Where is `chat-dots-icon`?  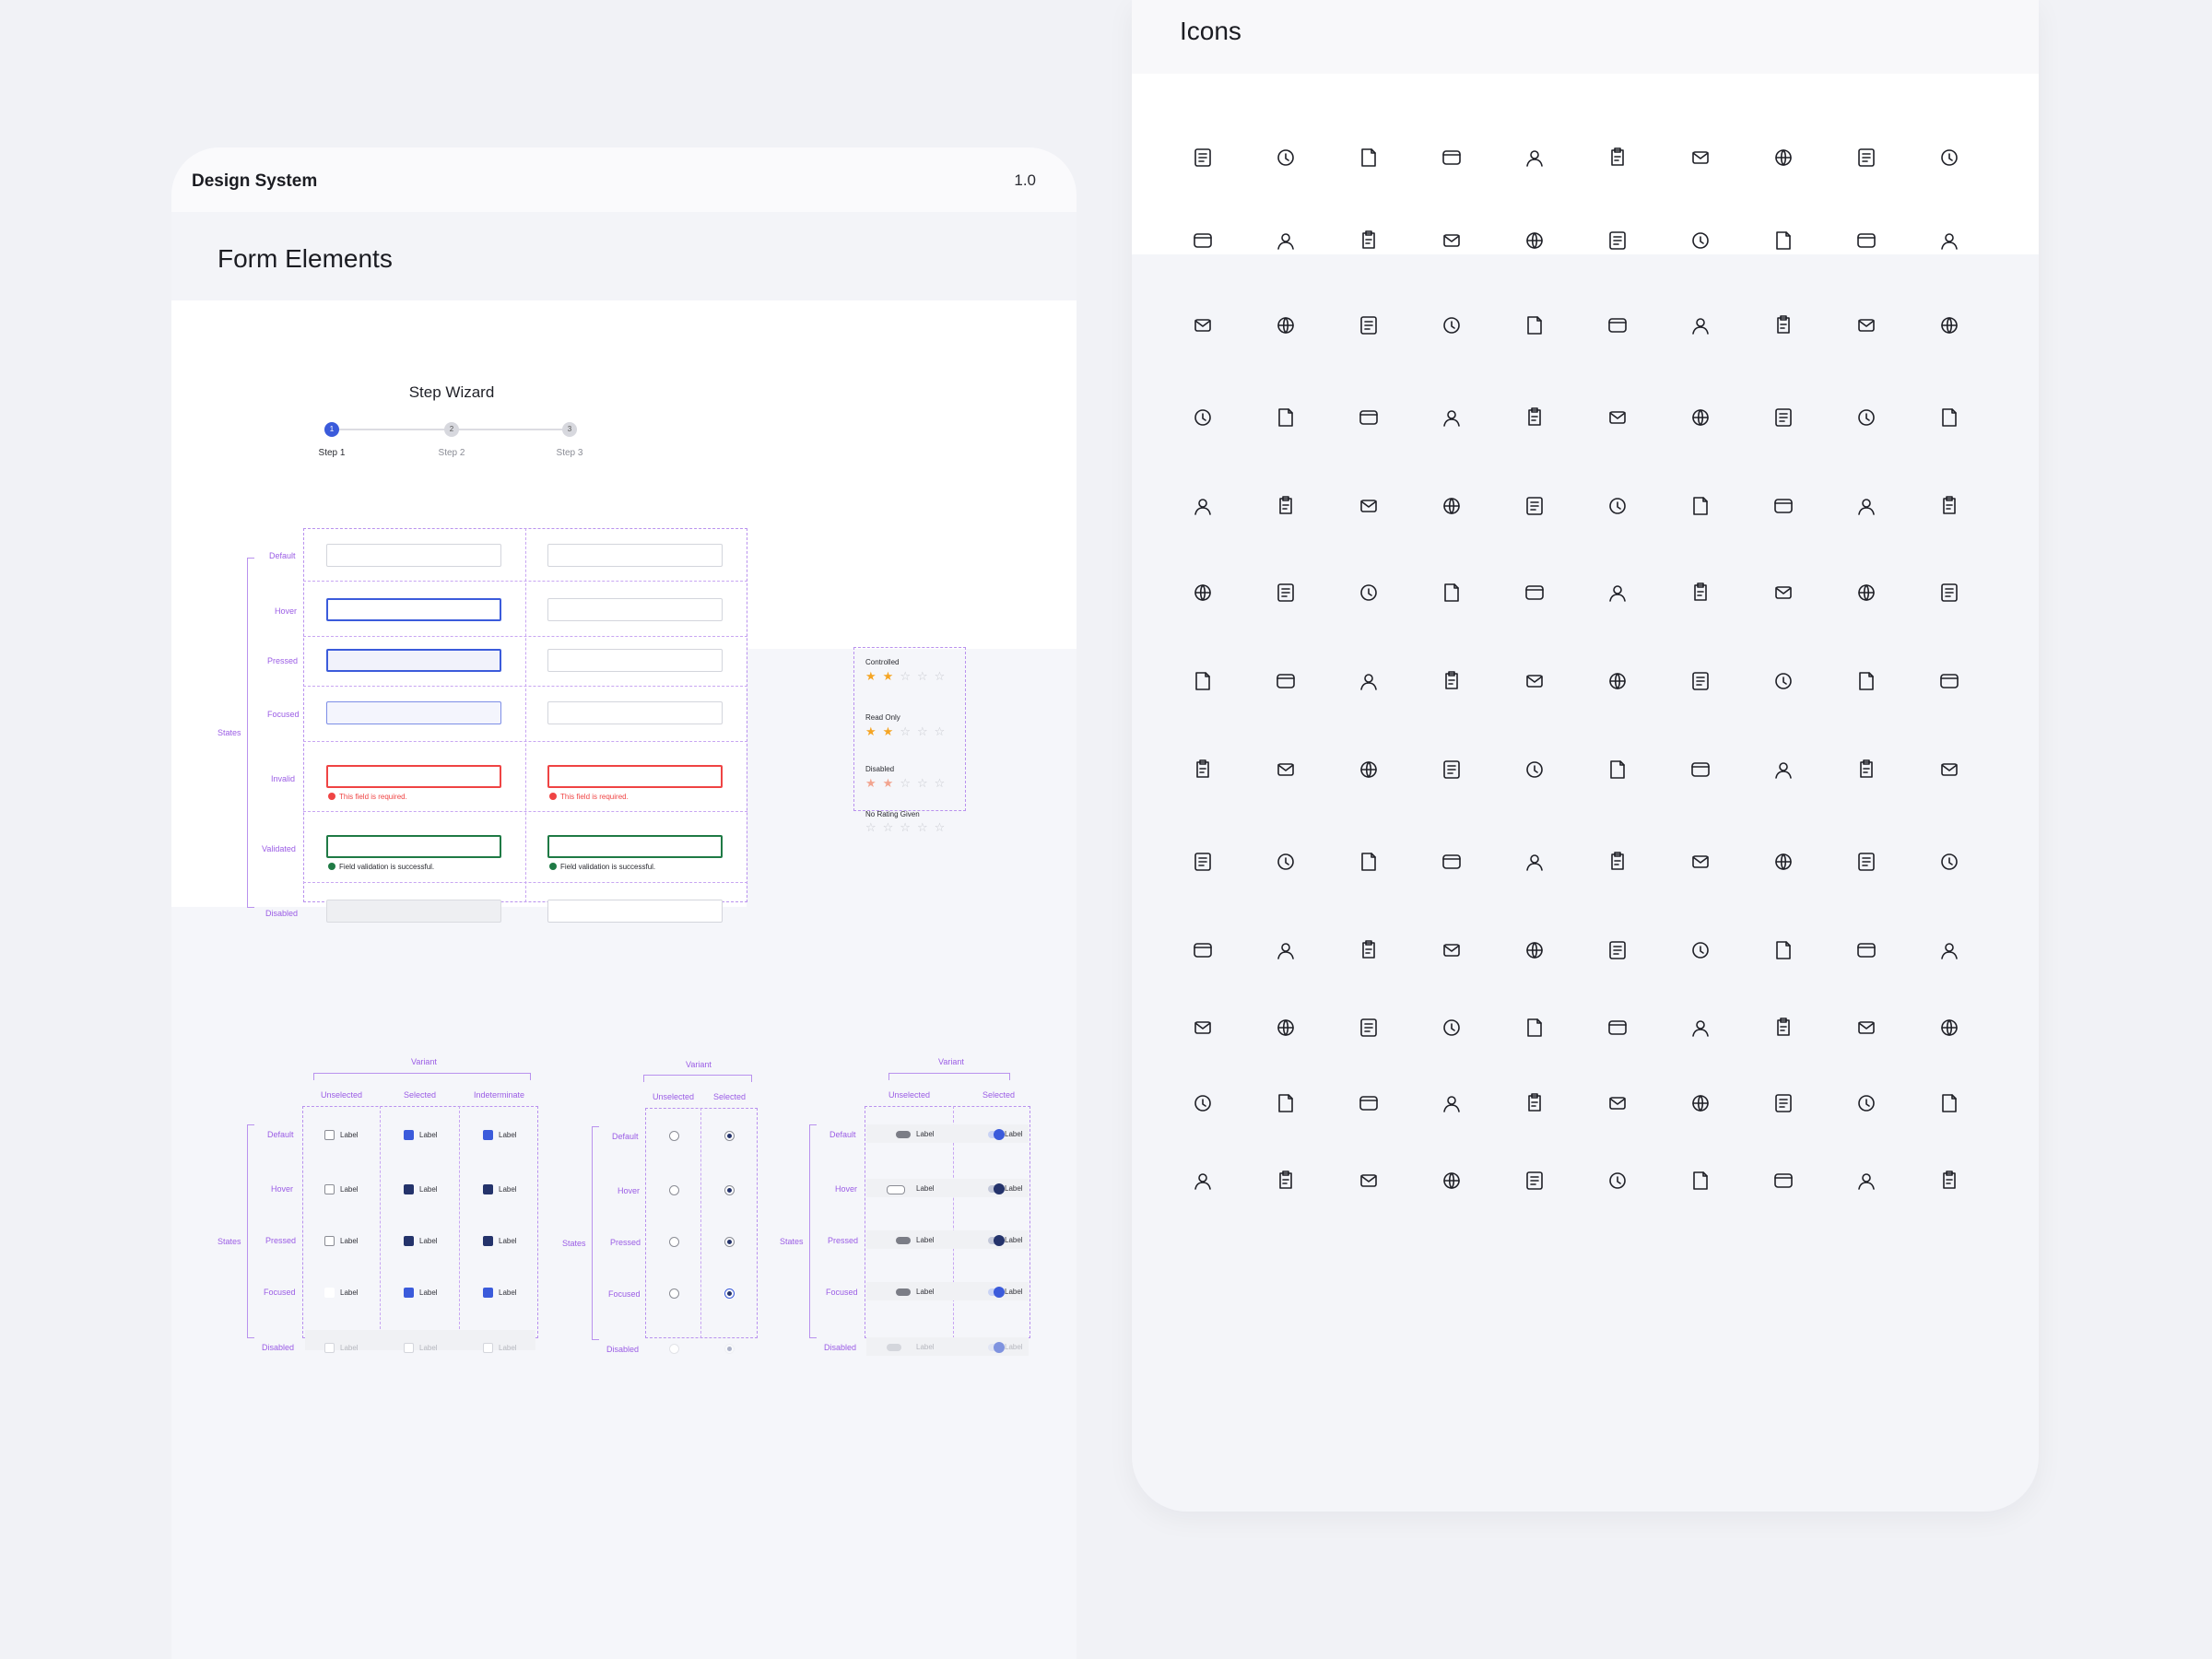
chat-dots-icon is located at coordinates (1783, 417).